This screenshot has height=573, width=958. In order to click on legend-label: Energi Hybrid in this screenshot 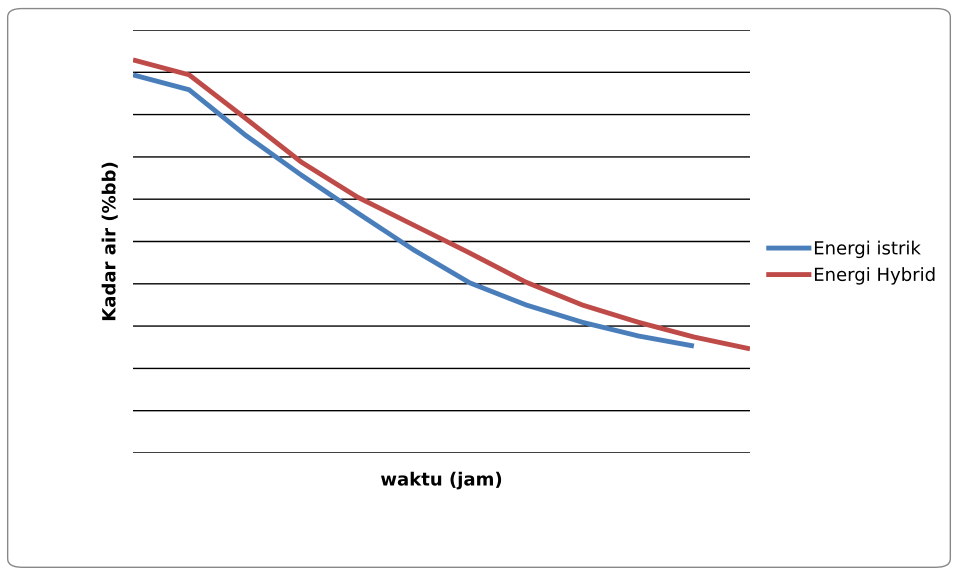, I will do `click(874, 276)`.